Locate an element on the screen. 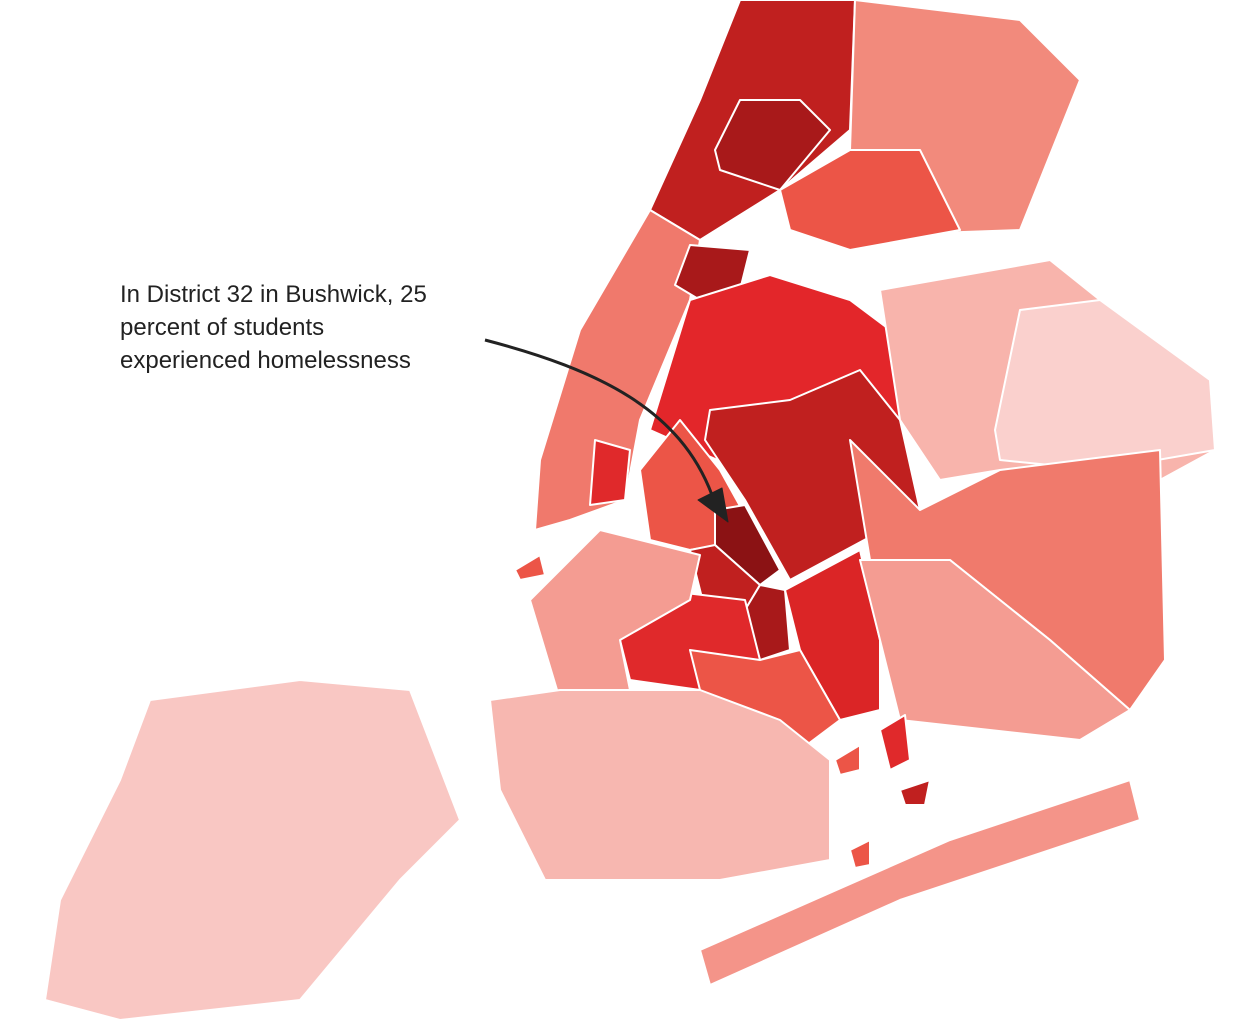  arrowhead is located at coordinates (713, 505).